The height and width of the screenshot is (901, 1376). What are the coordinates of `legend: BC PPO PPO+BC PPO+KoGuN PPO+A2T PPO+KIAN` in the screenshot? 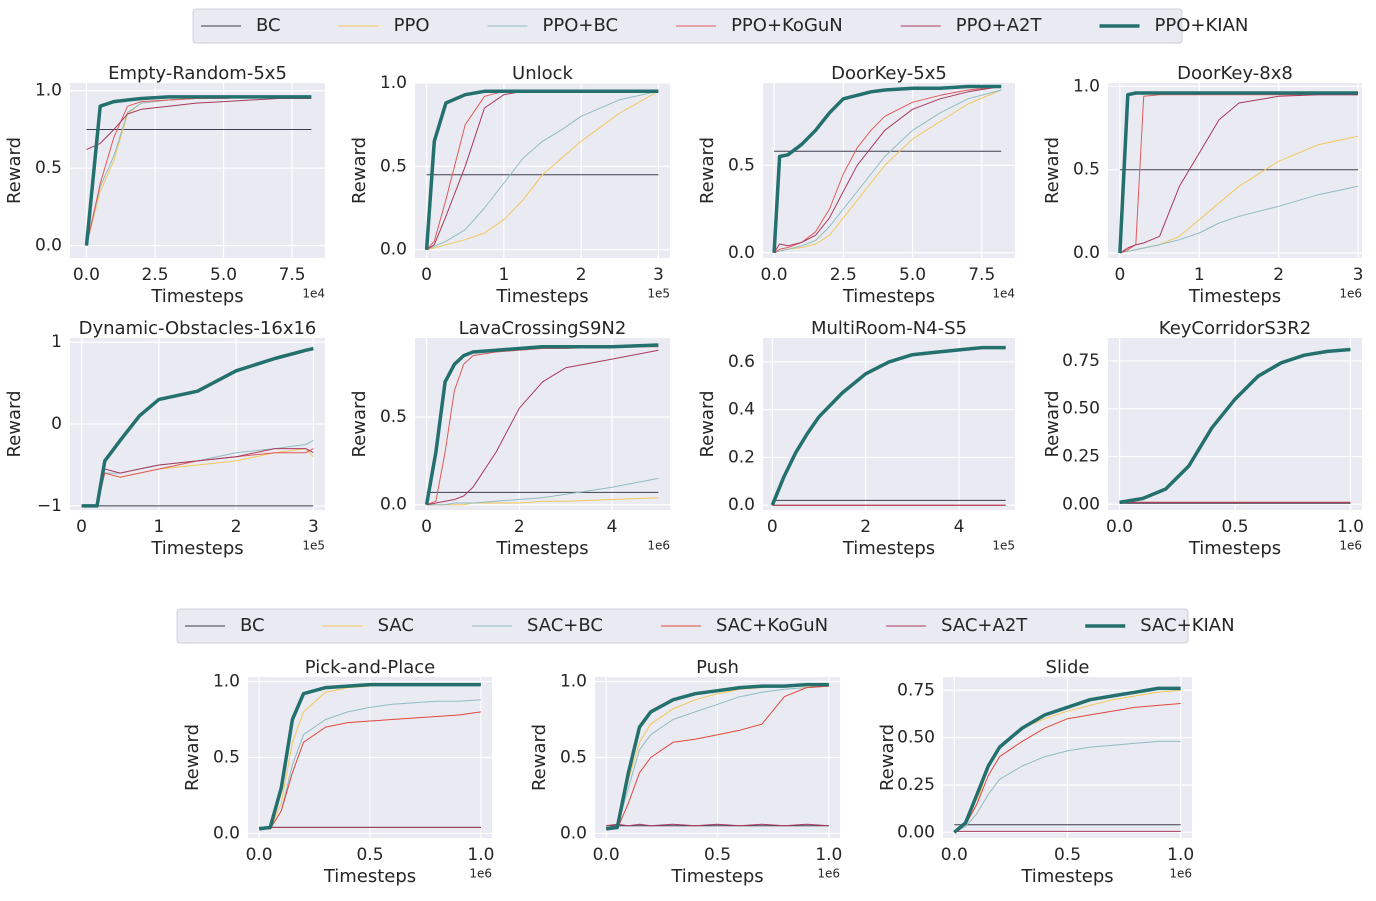 It's located at (720, 26).